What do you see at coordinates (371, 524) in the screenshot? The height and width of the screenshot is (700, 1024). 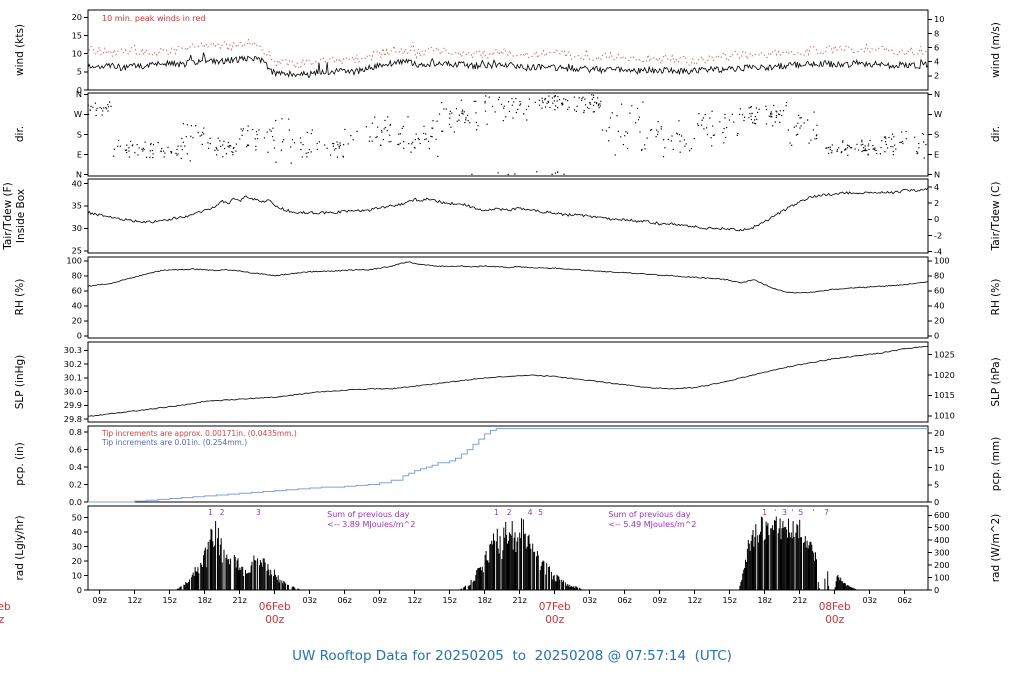 I see `annotation: <-- 3.89 MJoules/m^2` at bounding box center [371, 524].